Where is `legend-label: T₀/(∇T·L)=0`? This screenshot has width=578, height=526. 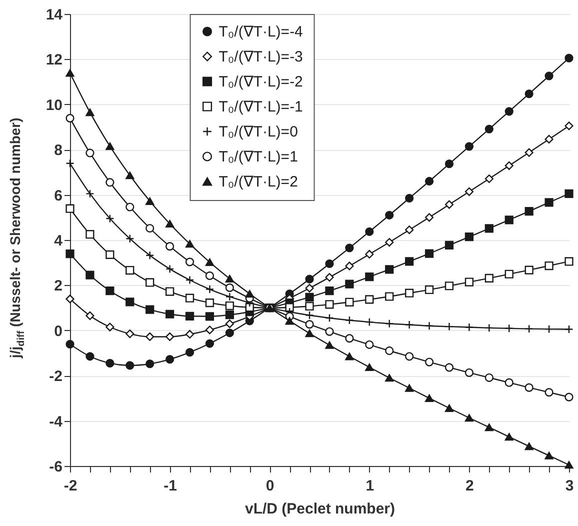
legend-label: T₀/(∇T·L)=0 is located at coordinates (258, 132).